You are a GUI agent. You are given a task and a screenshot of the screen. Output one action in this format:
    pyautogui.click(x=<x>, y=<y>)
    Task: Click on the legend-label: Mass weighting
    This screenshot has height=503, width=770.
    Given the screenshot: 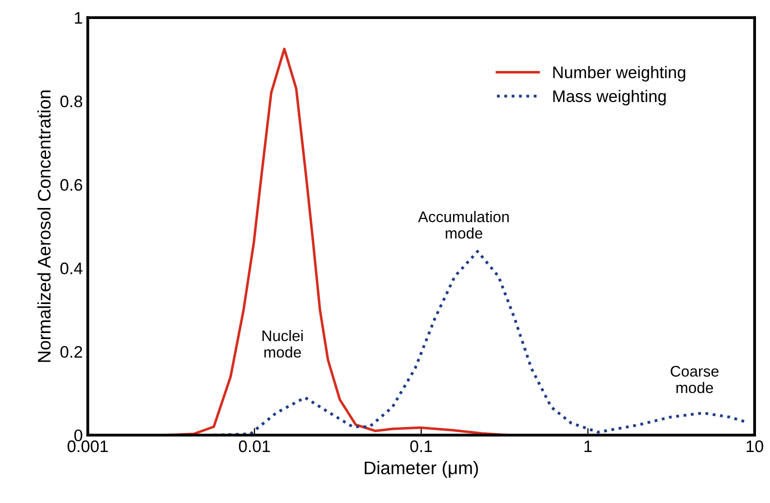 What is the action you would take?
    pyautogui.click(x=609, y=98)
    